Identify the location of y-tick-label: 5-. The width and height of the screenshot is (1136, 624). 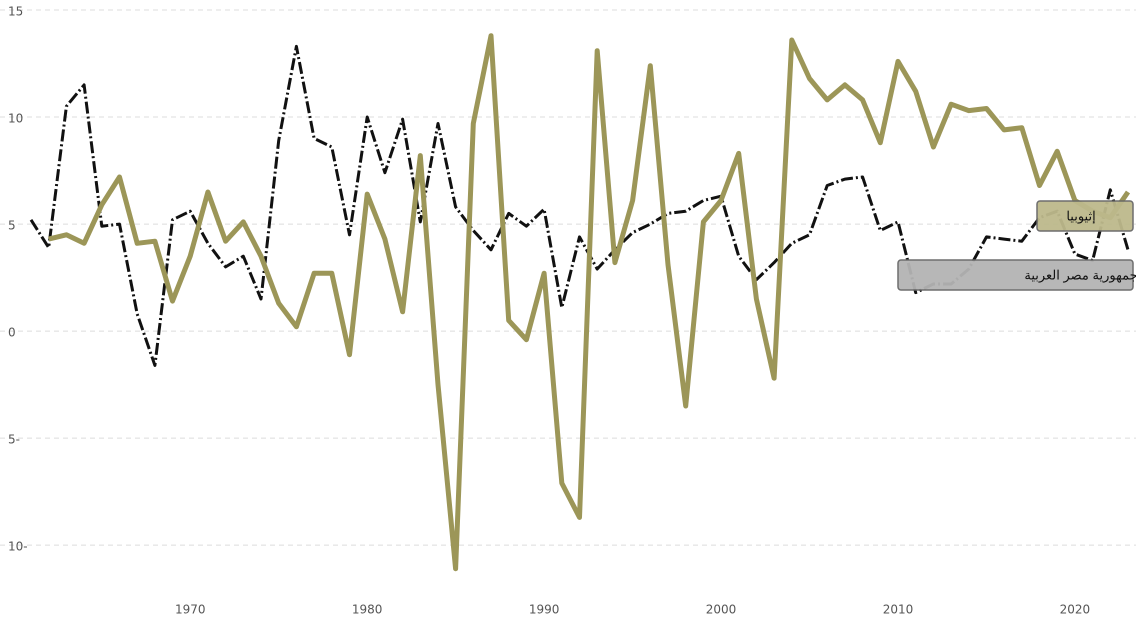
(14, 440).